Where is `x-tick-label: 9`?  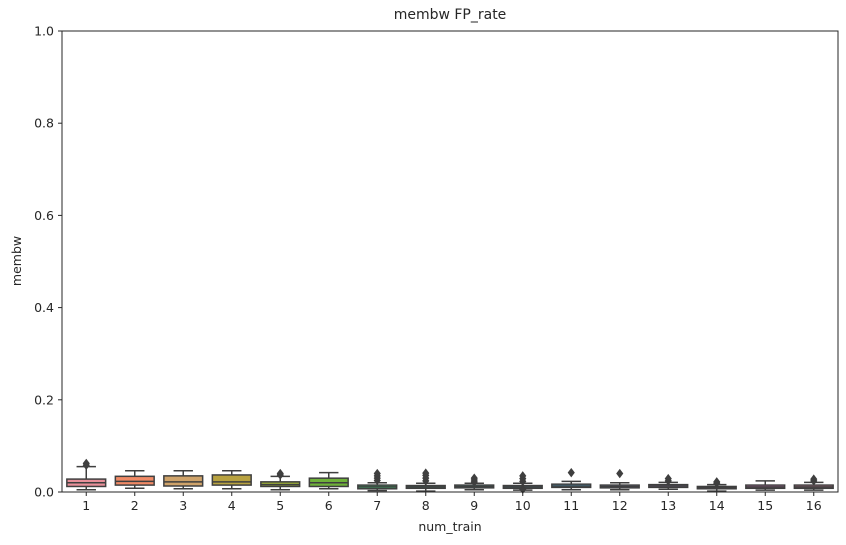 x-tick-label: 9 is located at coordinates (474, 505).